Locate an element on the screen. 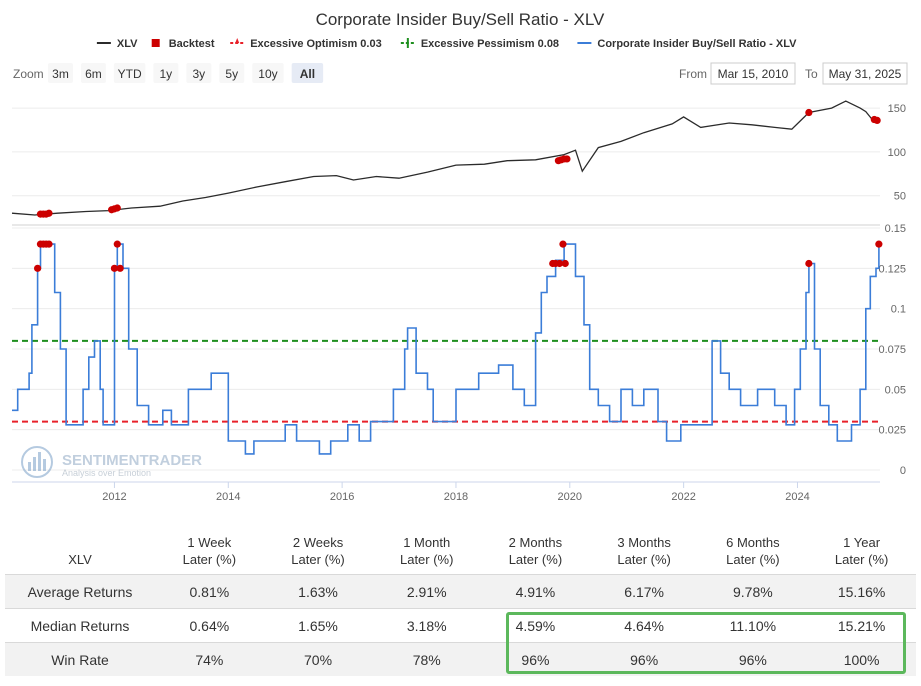 Image resolution: width=921 pixels, height=686 pixels. x-tick-label: 2024 is located at coordinates (797, 497).